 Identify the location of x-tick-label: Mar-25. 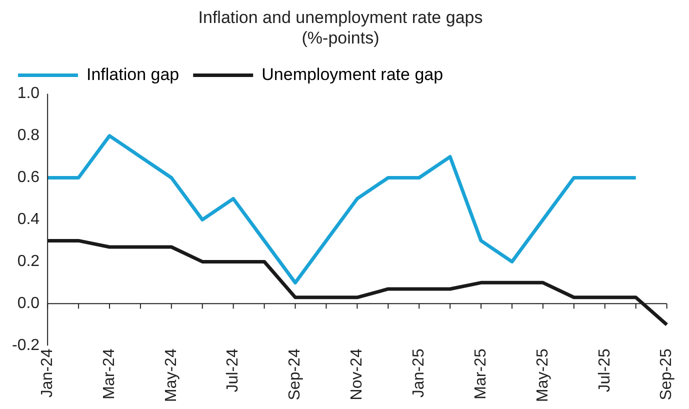
(481, 374).